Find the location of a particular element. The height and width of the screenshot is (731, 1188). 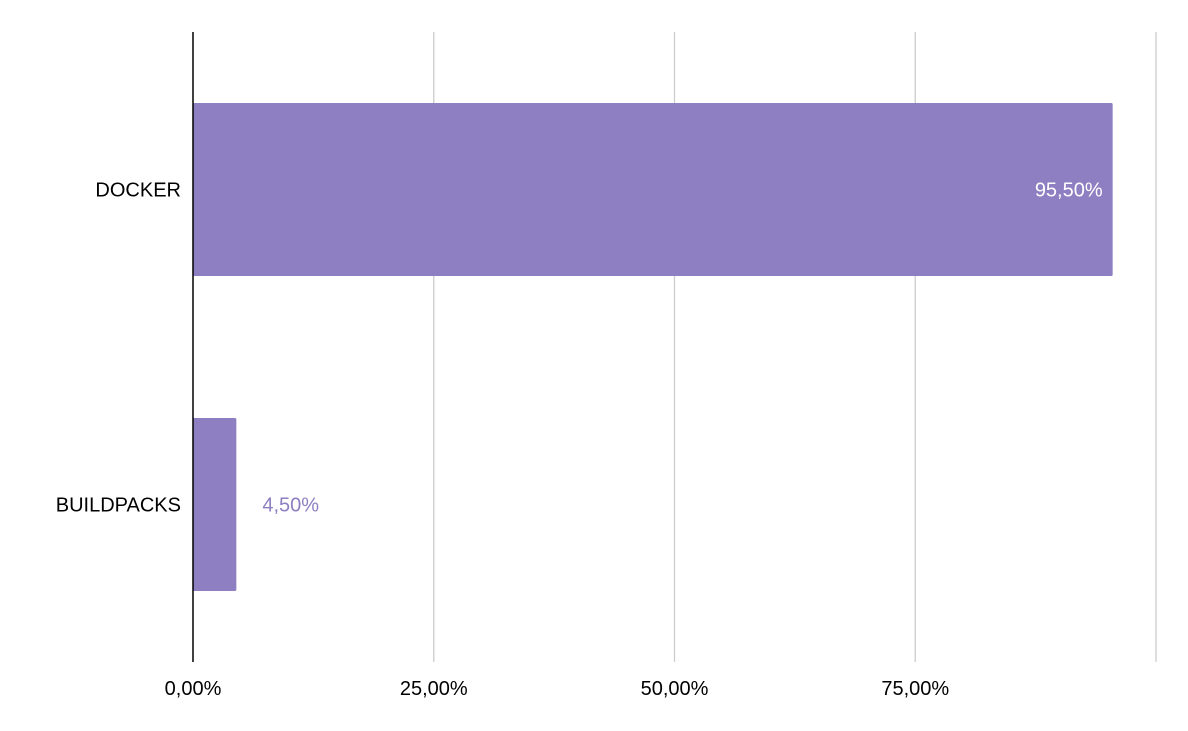

bar-buildpacks is located at coordinates (215, 504).